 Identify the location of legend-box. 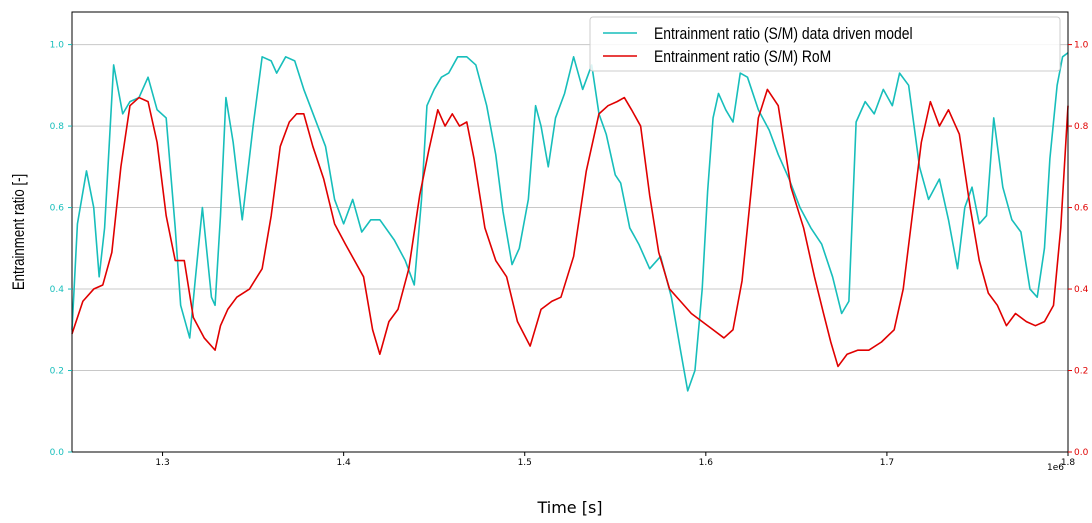
(825, 44).